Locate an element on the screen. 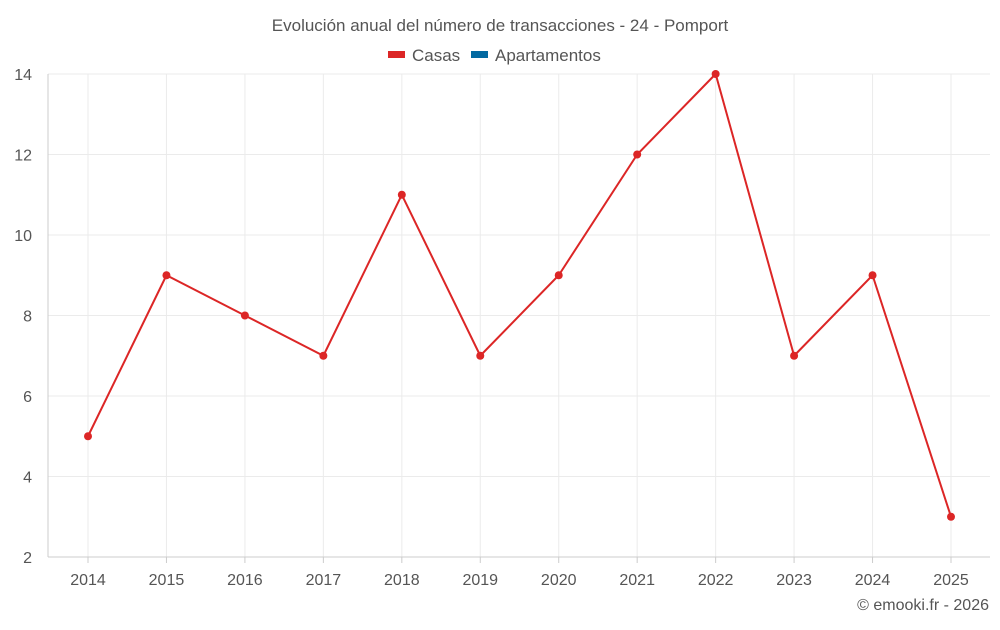 Image resolution: width=1000 pixels, height=630 pixels. legend-label-casas: Casas is located at coordinates (436, 55).